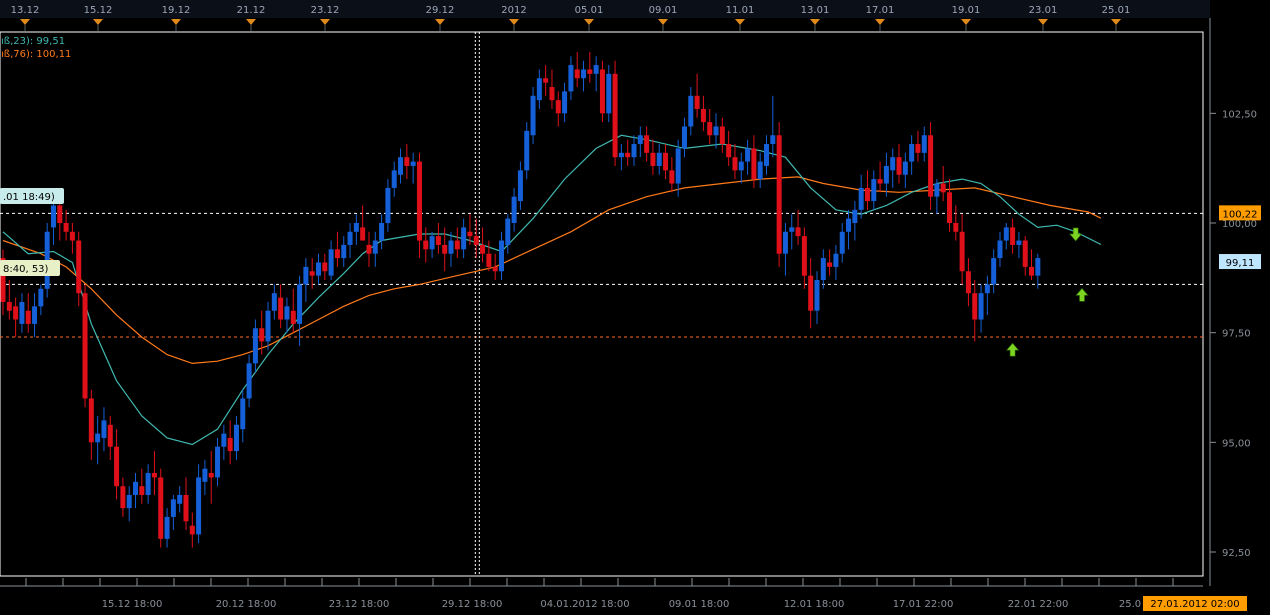 The image size is (1270, 615). Describe the element at coordinates (472, 604) in the screenshot. I see `time-axis-label: 29.12 18:00` at that location.